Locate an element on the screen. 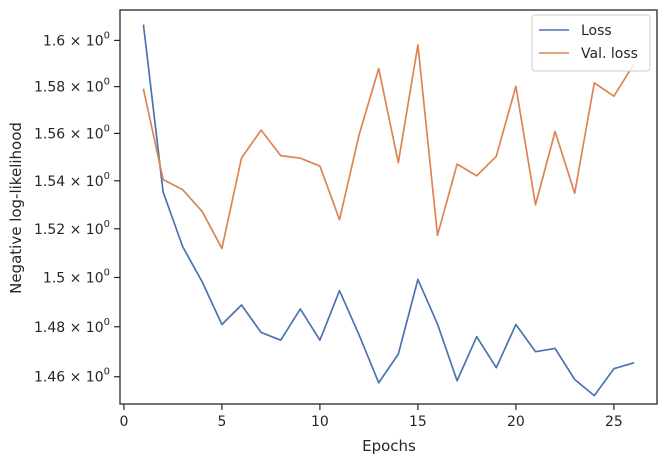 The width and height of the screenshot is (667, 463). x-tick-label: 5 is located at coordinates (221, 422).